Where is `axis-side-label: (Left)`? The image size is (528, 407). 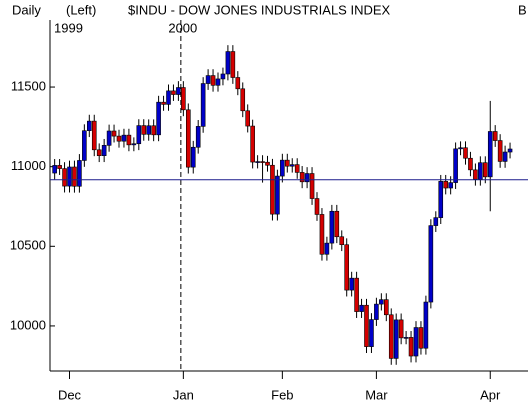 axis-side-label: (Left) is located at coordinates (81, 9).